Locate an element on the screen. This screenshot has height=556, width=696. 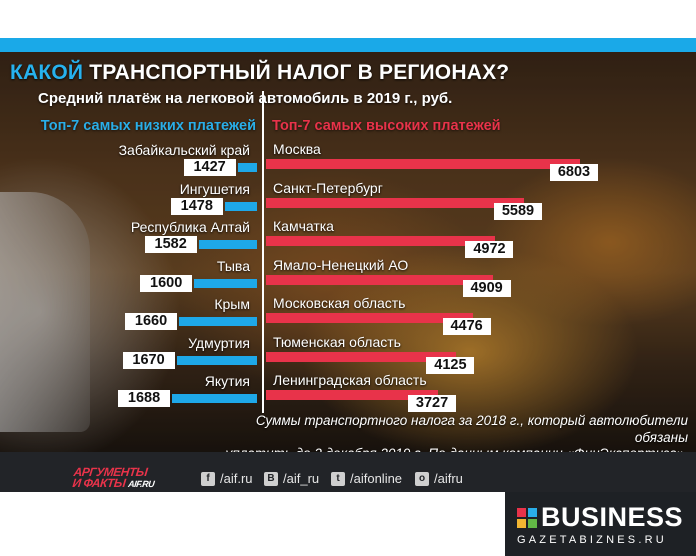
odnoklassniki-icon: o is located at coordinates (422, 478).